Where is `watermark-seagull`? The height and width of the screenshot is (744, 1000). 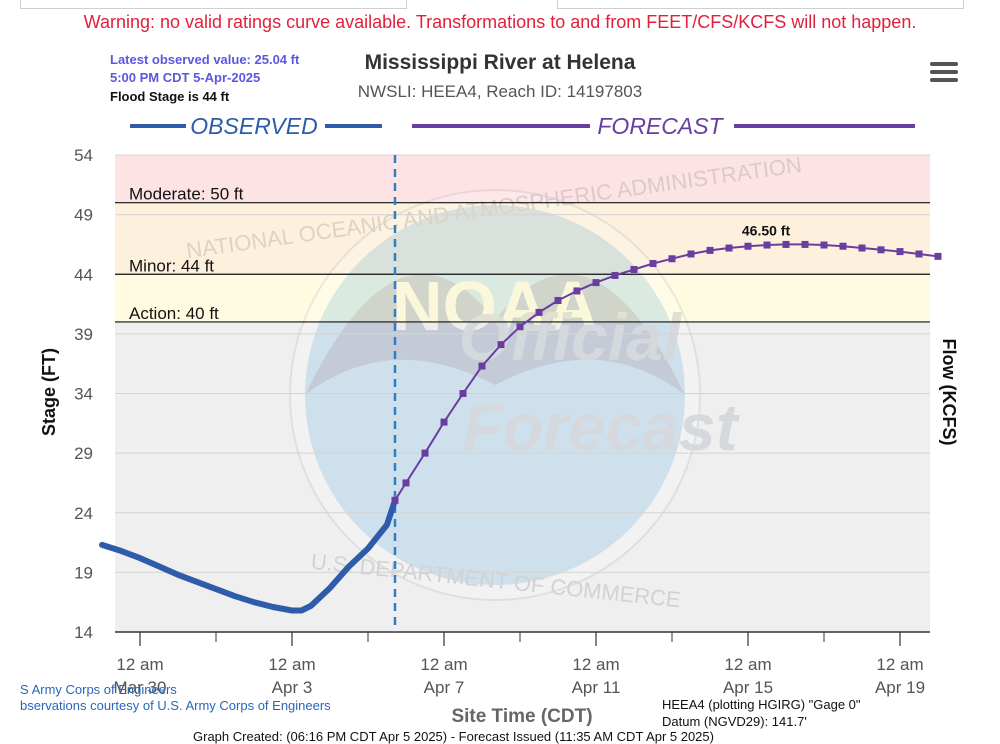 watermark-seagull is located at coordinates (495, 334).